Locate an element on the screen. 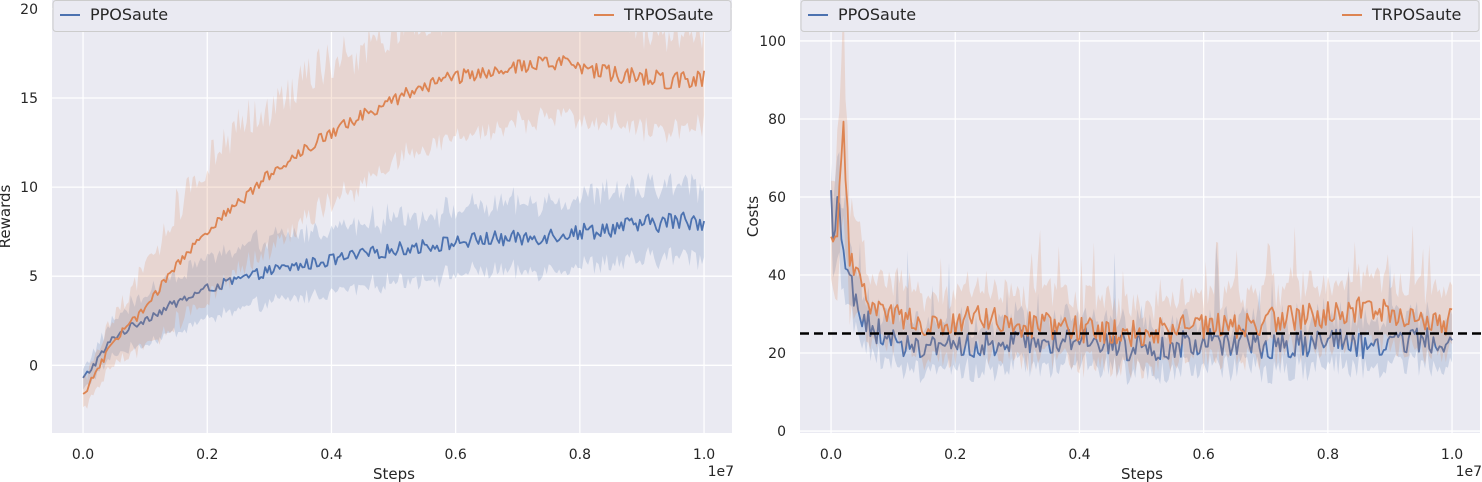 Image resolution: width=1482 pixels, height=482 pixels. y-tick-label: 100 is located at coordinates (772, 42).